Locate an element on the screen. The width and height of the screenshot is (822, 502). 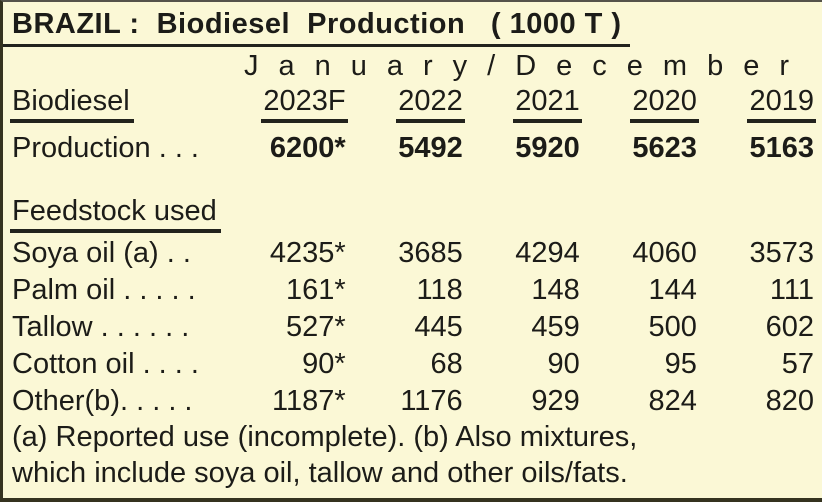
cotton-oil-value-2023f: 90* is located at coordinates (324, 364).